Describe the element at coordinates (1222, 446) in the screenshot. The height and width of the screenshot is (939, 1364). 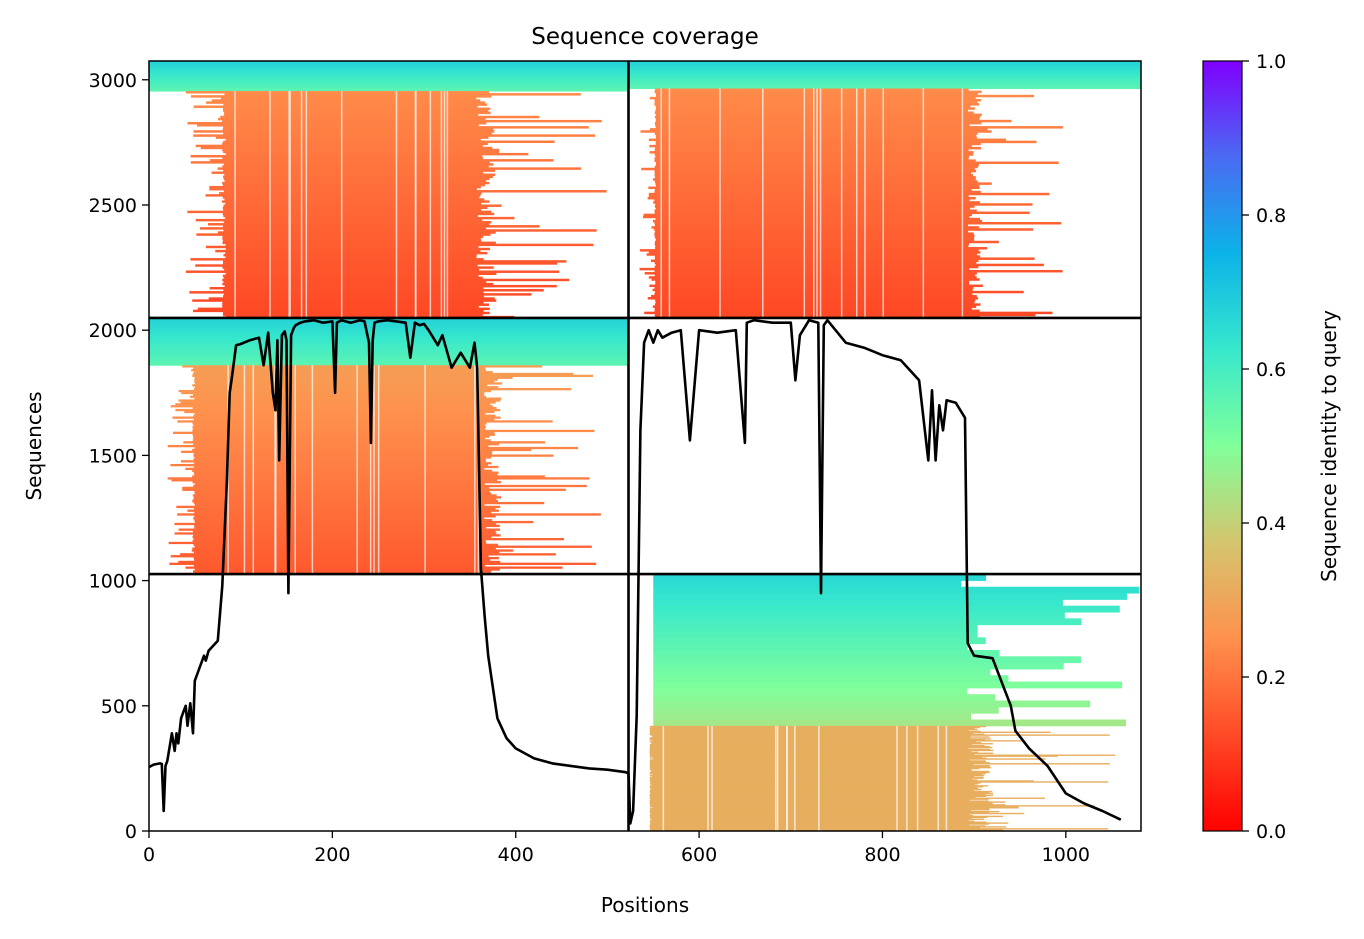
I see `colorbar` at that location.